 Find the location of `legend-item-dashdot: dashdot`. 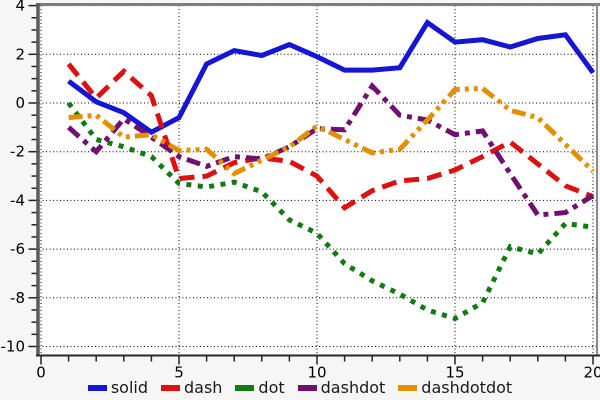

legend-item-dashdot: dashdot is located at coordinates (341, 387).